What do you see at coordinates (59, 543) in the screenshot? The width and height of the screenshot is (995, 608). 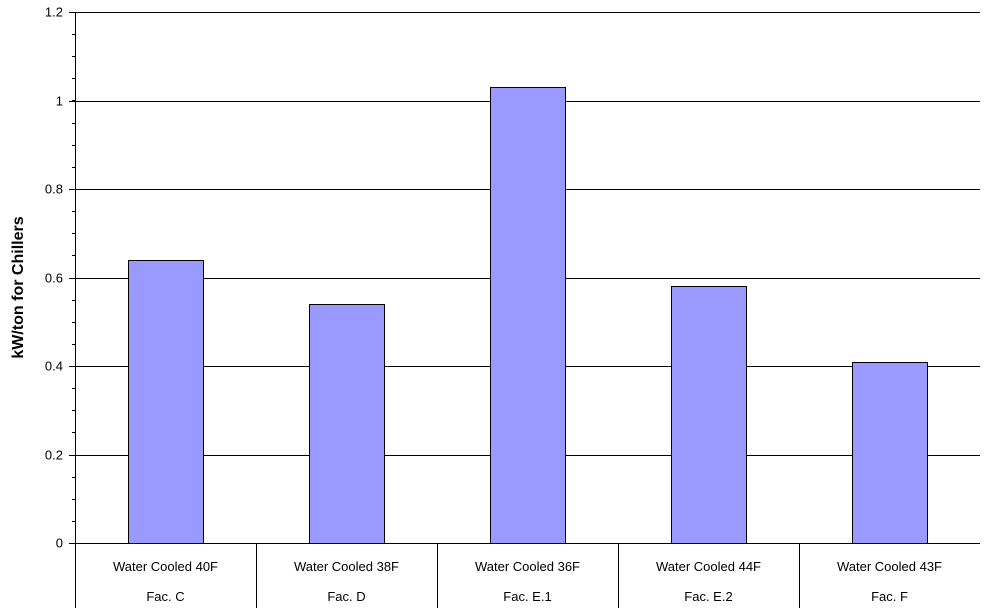 I see `y-tick-label: 0` at bounding box center [59, 543].